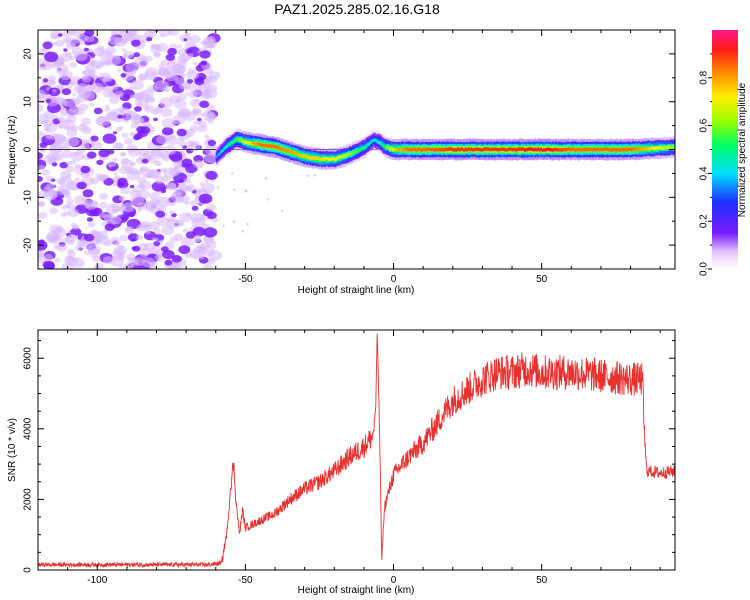  Describe the element at coordinates (245, 279) in the screenshot. I see `spectrogram-x-tick-label: -50` at that location.